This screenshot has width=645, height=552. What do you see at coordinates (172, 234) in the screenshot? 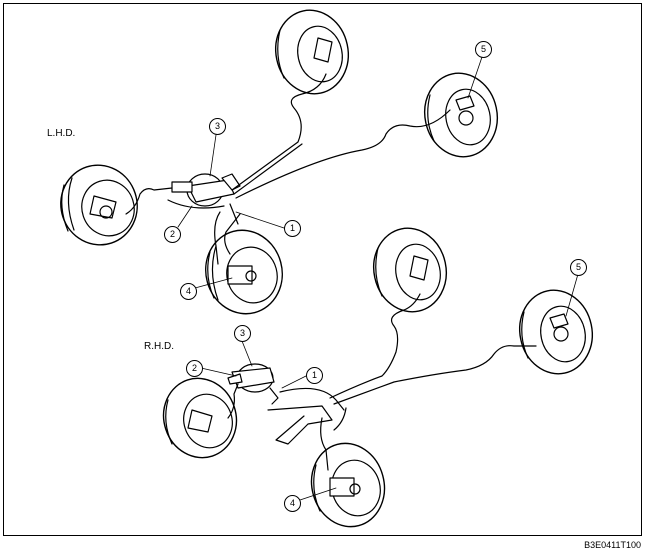
I see `lhd-callout-2: 2` at bounding box center [172, 234].